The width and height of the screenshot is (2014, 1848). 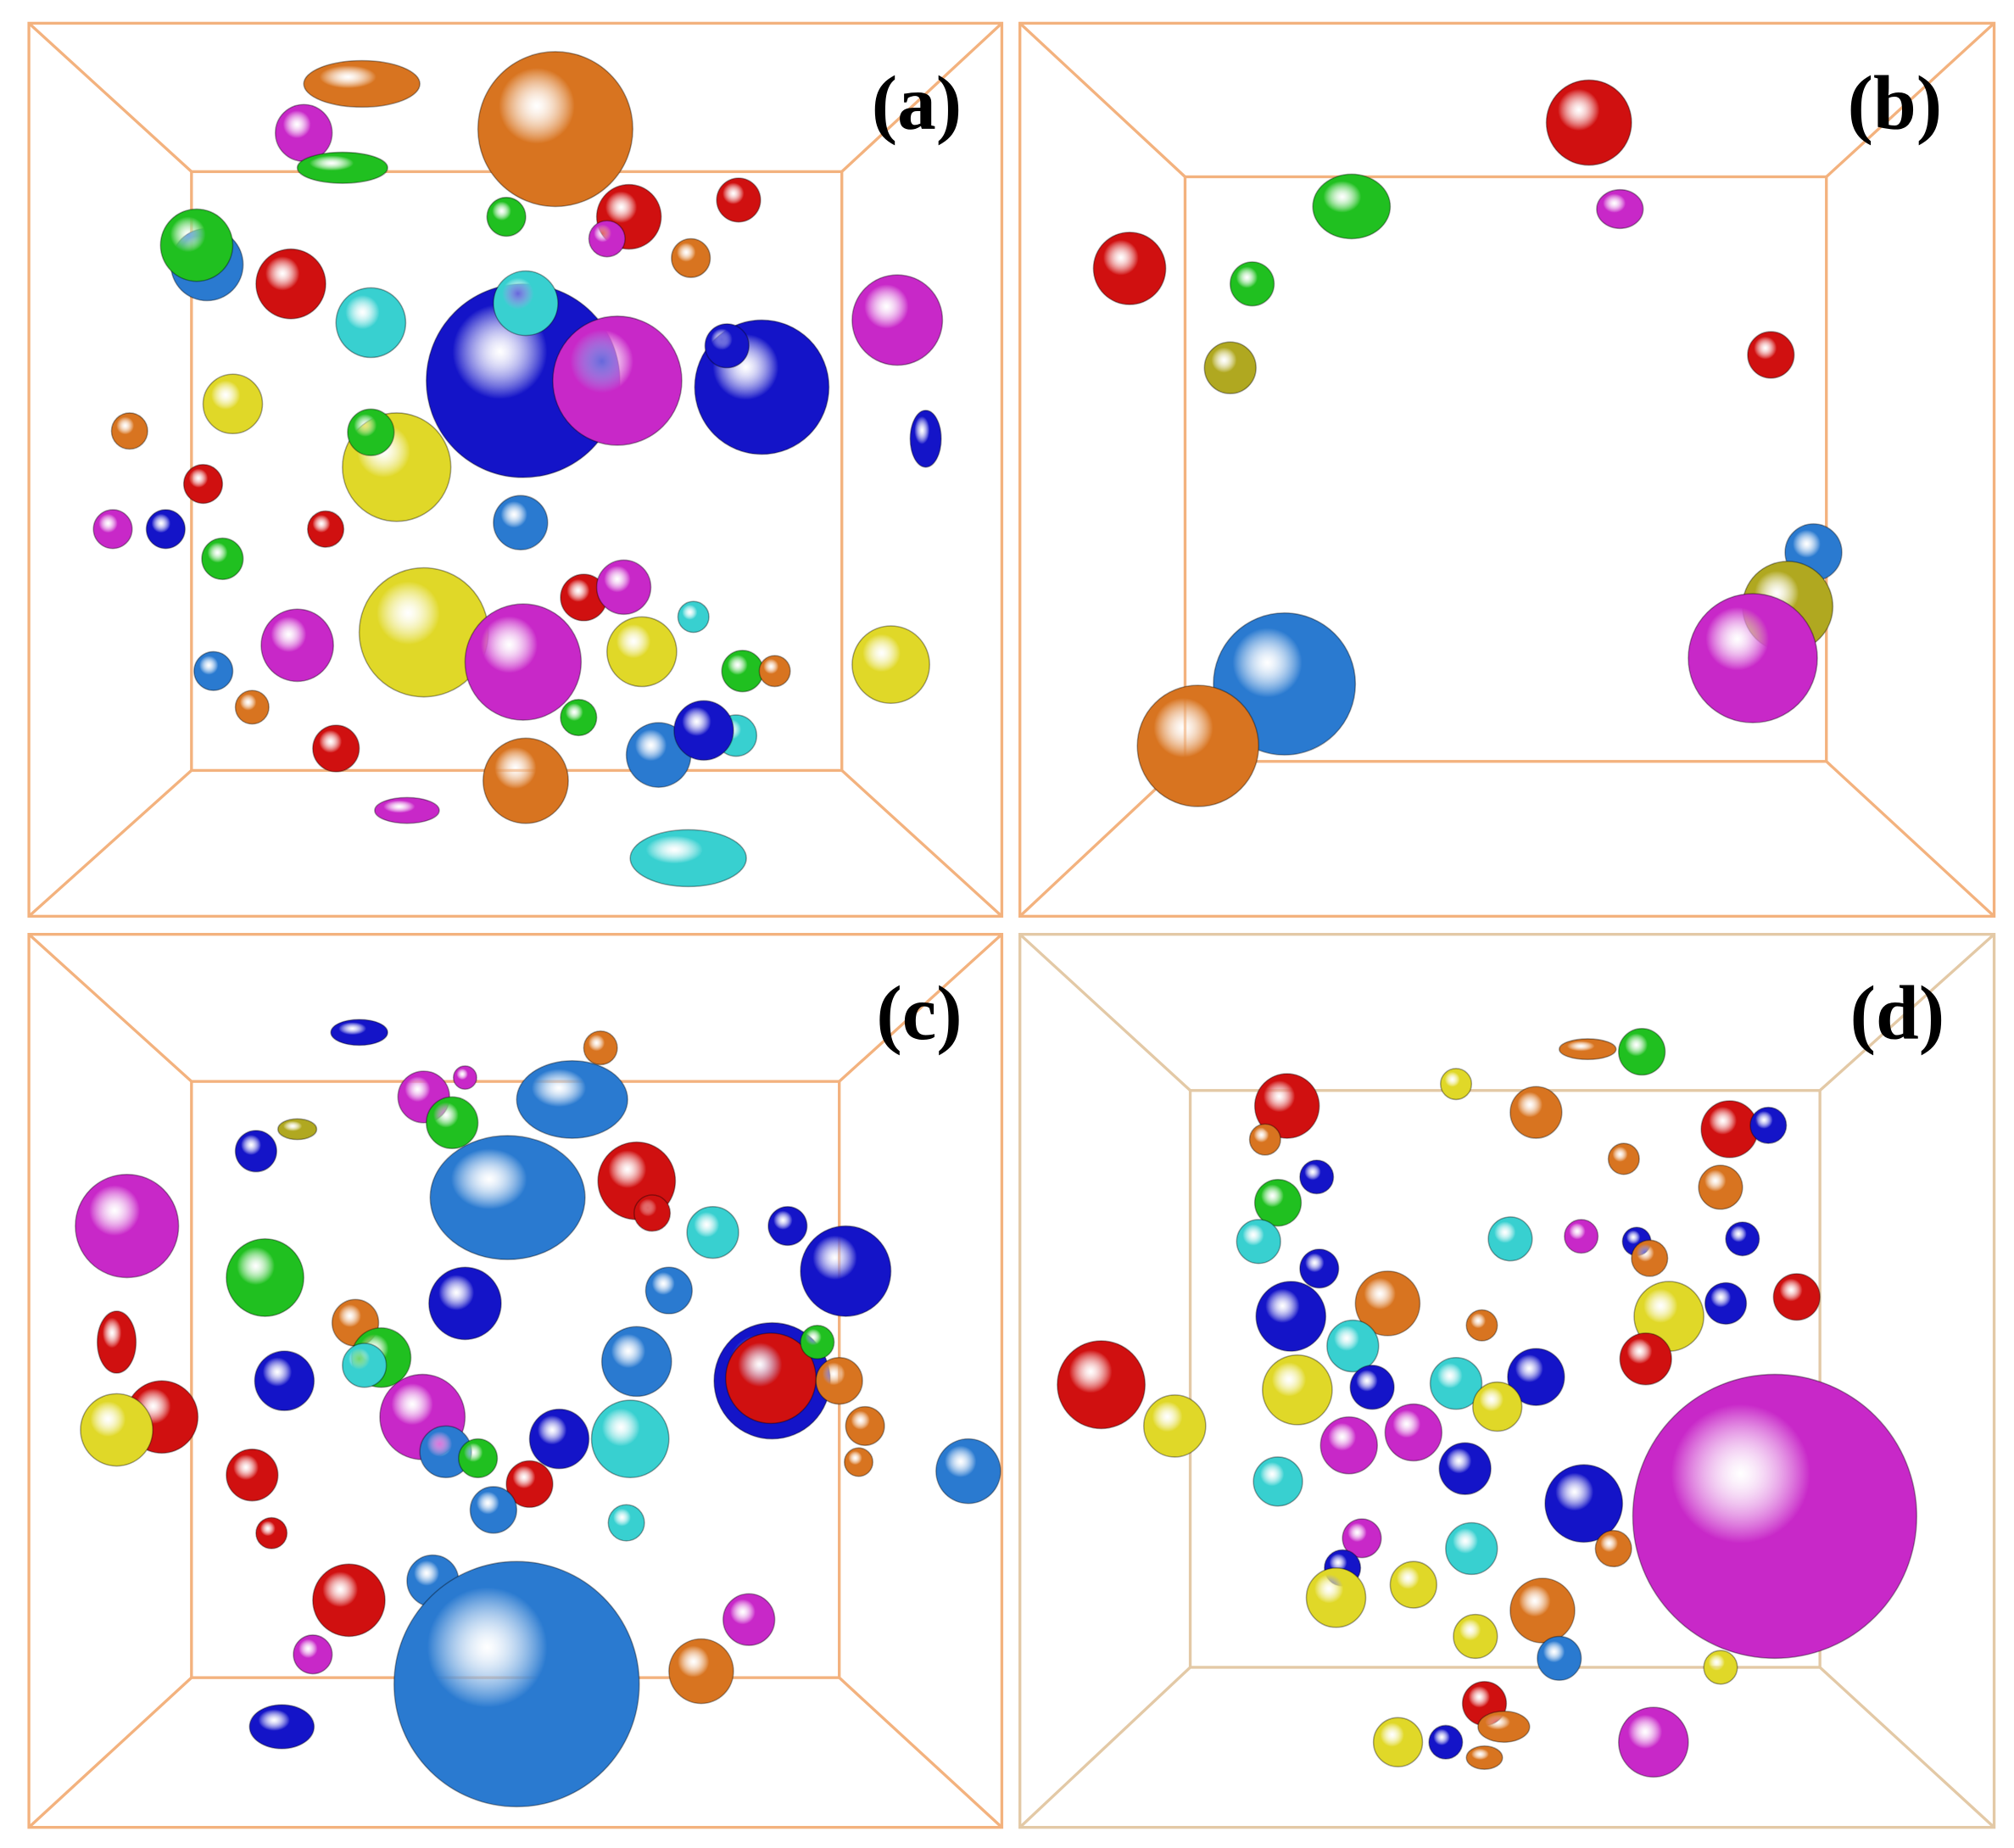 I want to click on panel-label: (a), so click(x=917, y=103).